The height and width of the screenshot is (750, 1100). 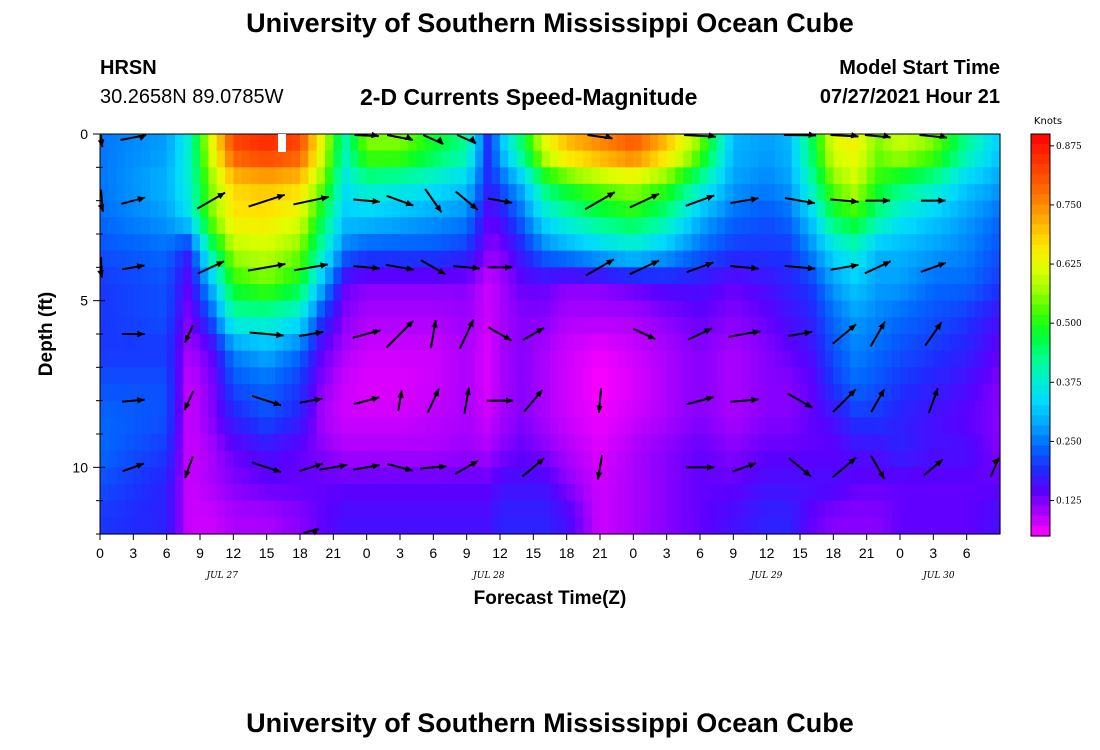 I want to click on date-label: JUL 28, so click(x=488, y=576).